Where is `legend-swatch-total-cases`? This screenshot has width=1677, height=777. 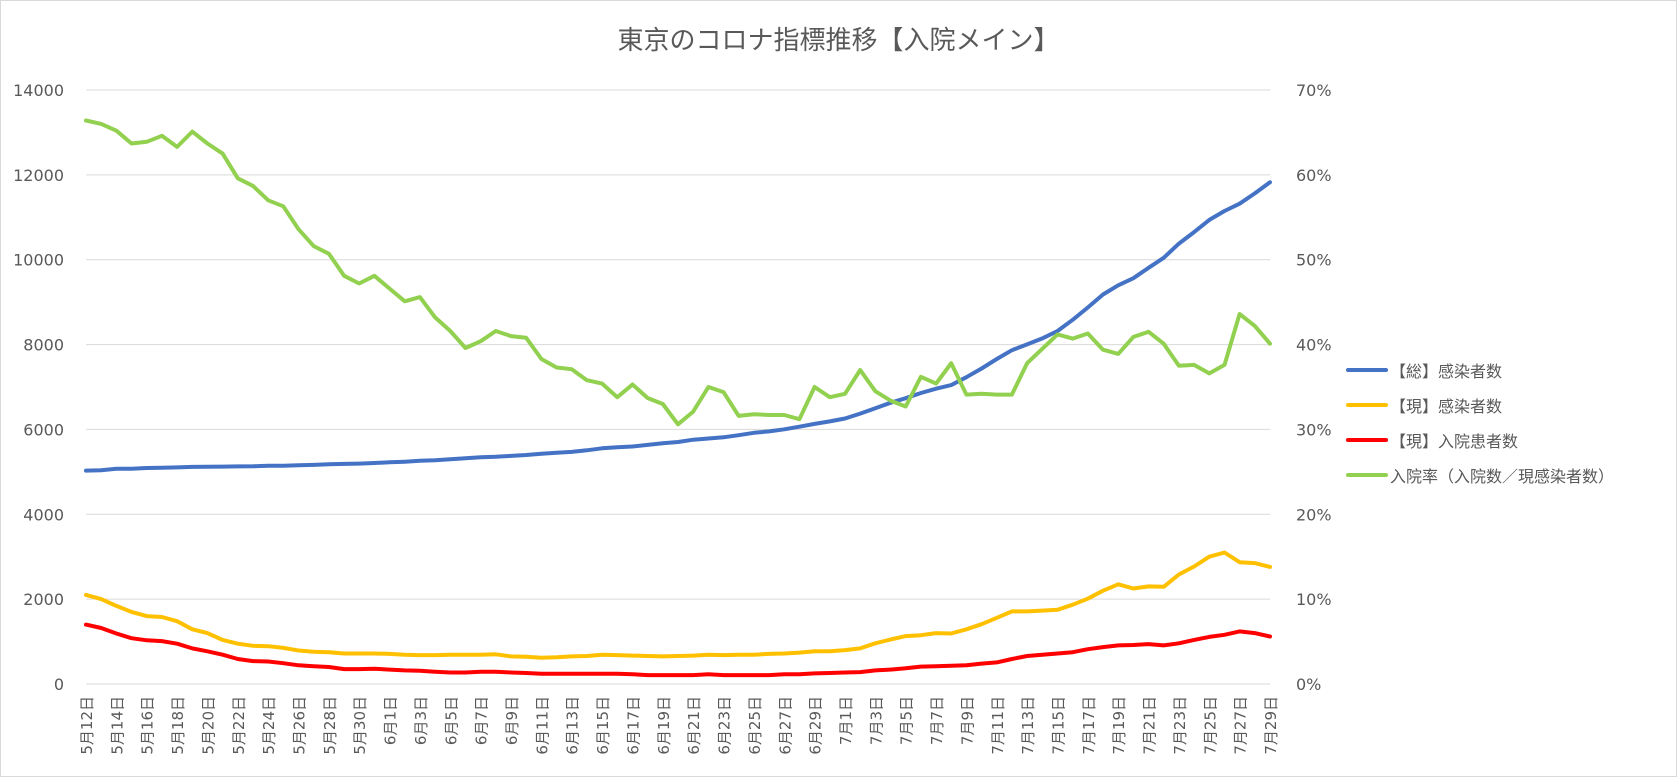
legend-swatch-total-cases is located at coordinates (1367, 369).